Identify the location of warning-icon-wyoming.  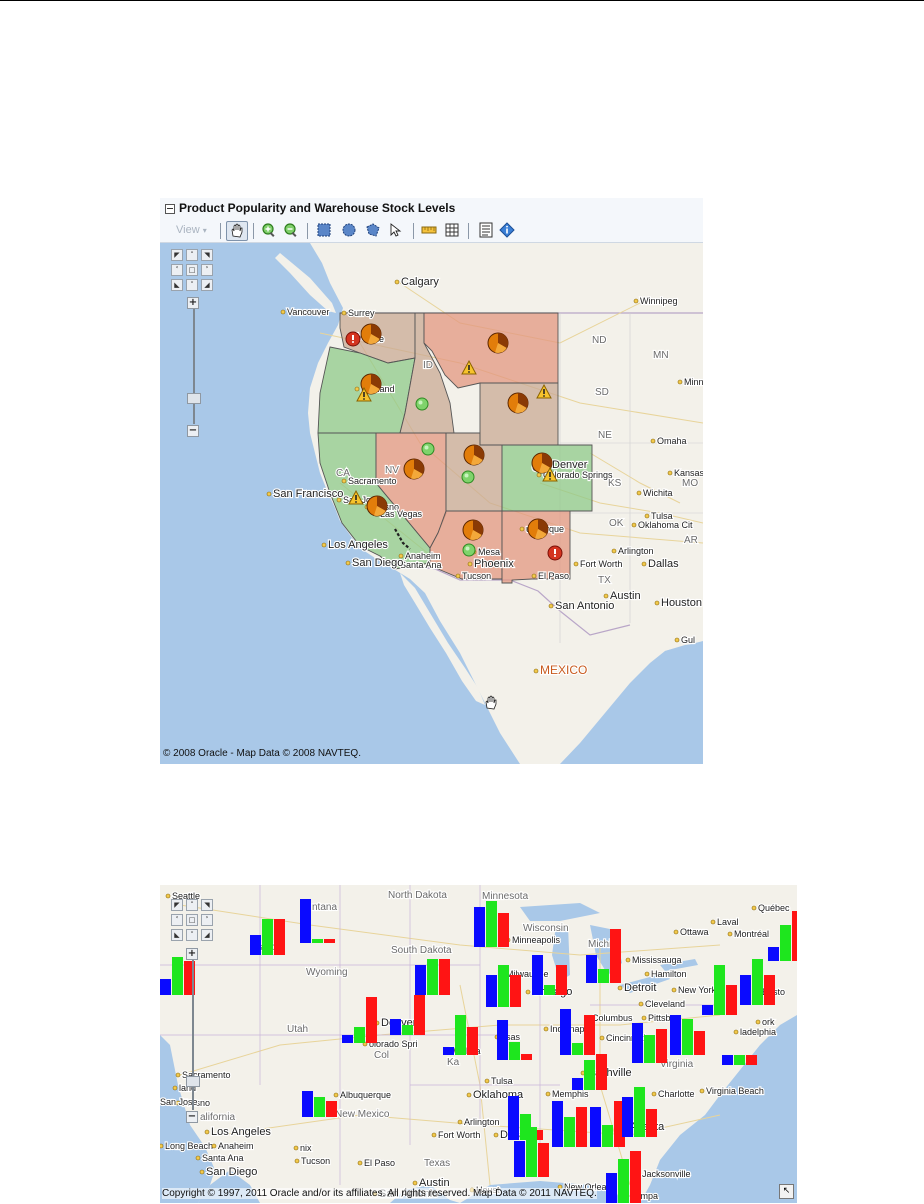
(544, 391).